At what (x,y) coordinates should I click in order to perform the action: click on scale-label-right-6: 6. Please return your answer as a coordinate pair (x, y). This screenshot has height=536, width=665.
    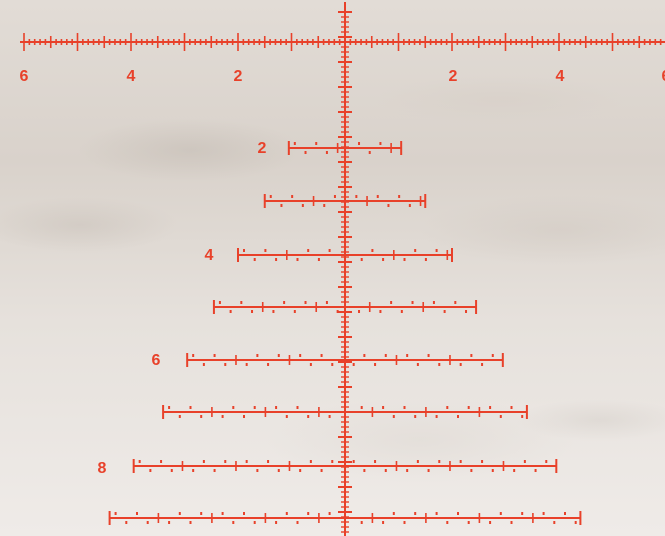
    Looking at the image, I should click on (663, 76).